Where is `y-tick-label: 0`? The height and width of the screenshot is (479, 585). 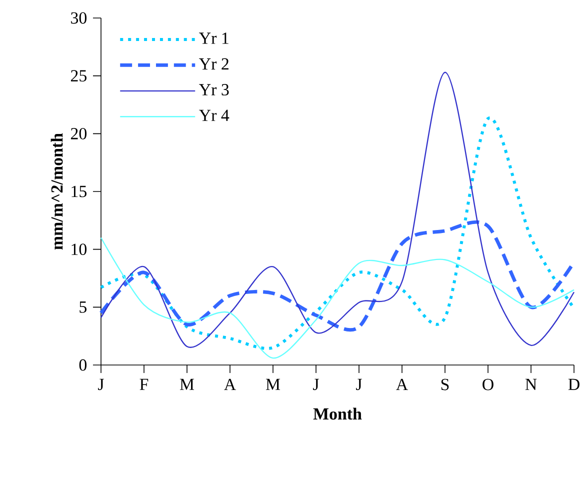 y-tick-label: 0 is located at coordinates (83, 365).